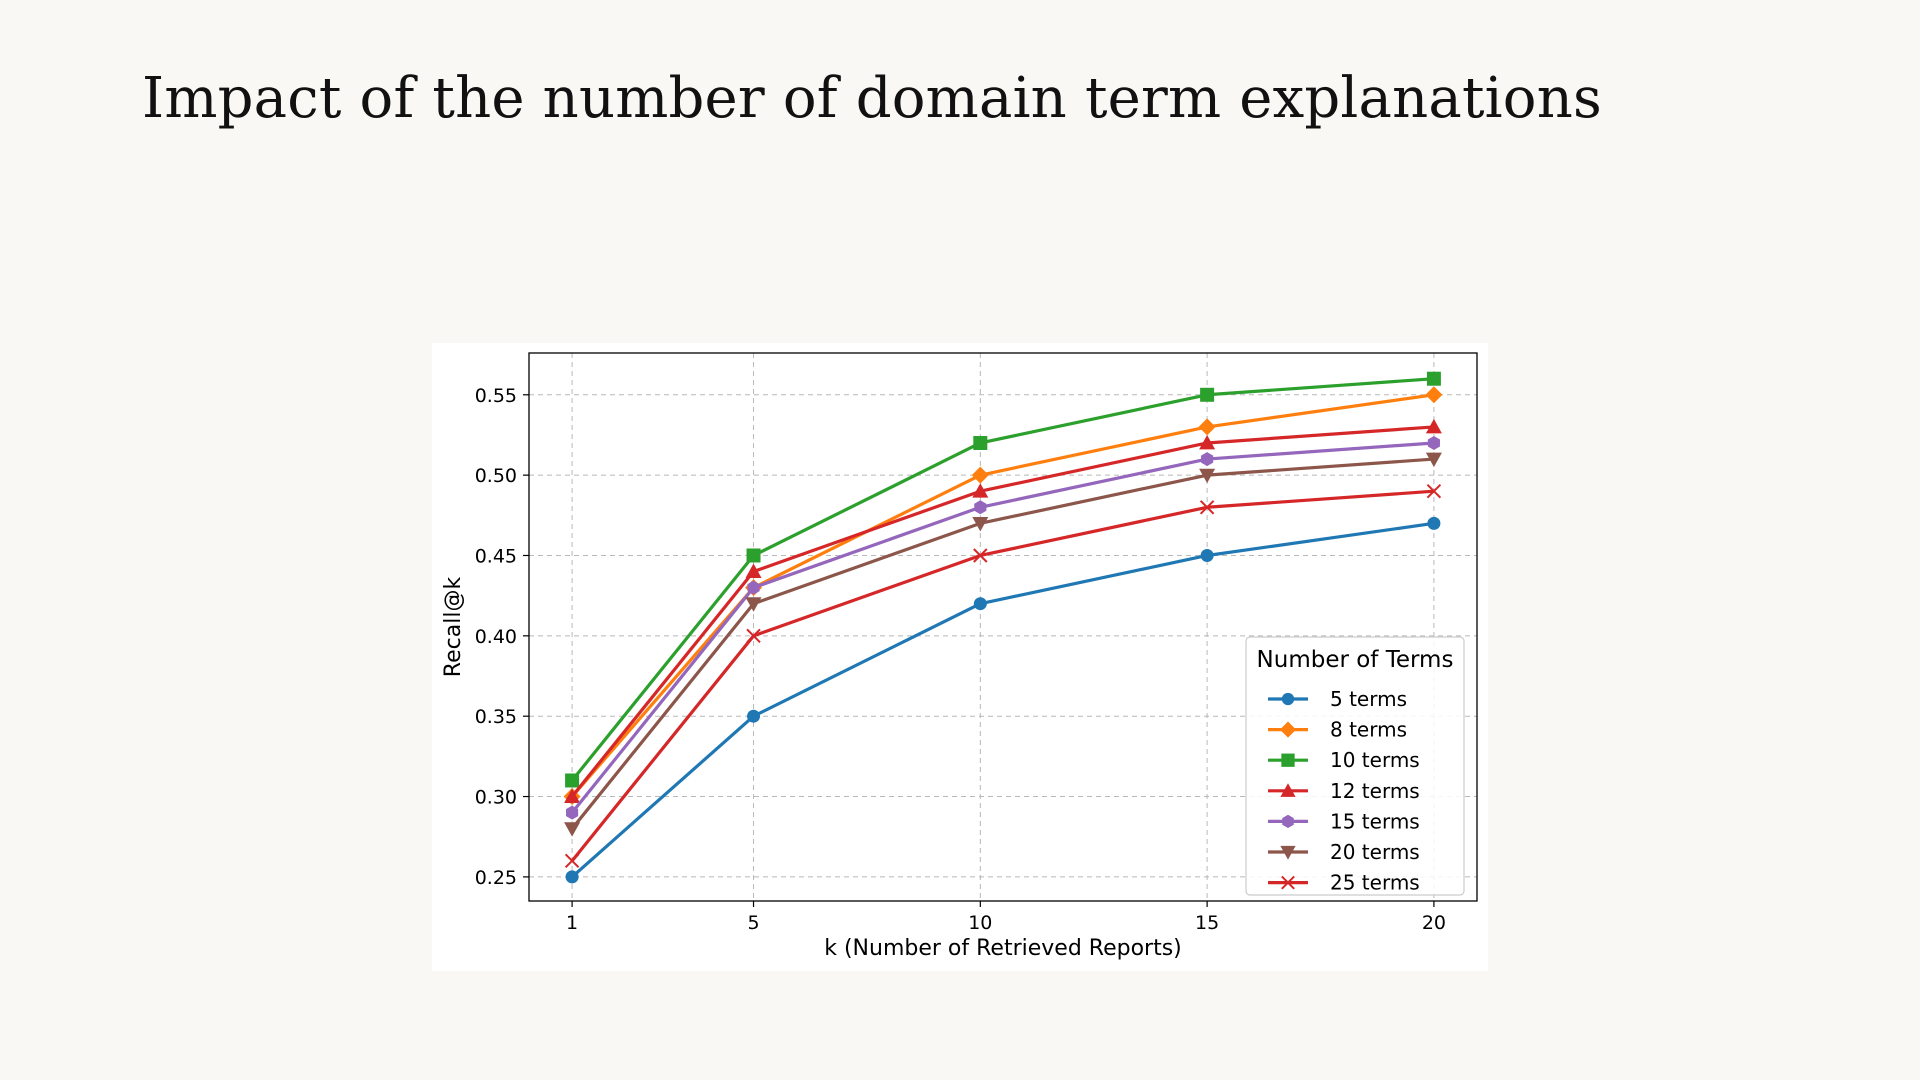  Describe the element at coordinates (496, 476) in the screenshot. I see `y-tick-label: 0.50` at that location.